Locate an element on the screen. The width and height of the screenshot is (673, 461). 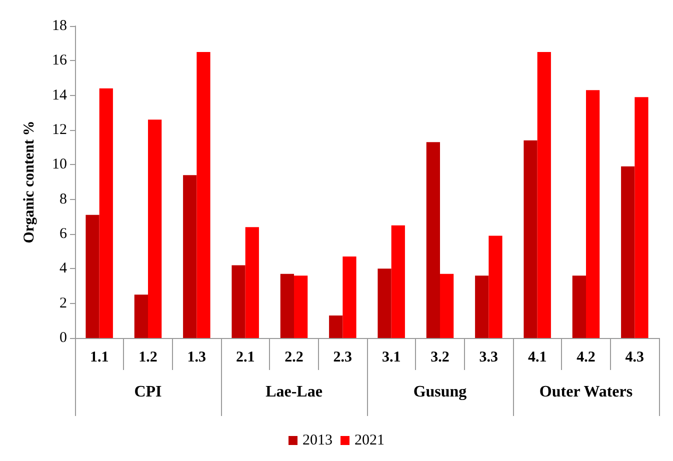
text: CPI is located at coordinates (148, 392).